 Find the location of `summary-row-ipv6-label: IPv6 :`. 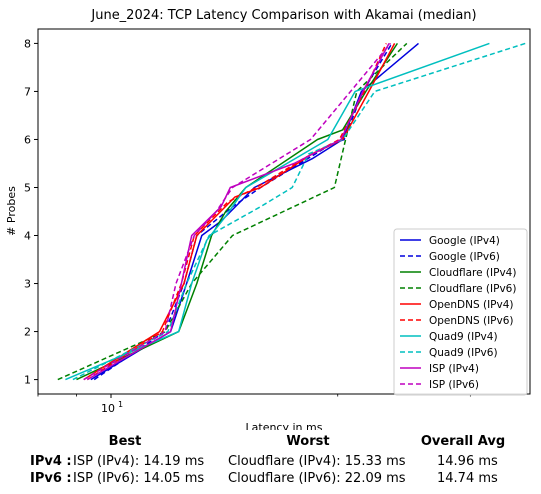

summary-row-ipv6-label: IPv6 : is located at coordinates (51, 478).